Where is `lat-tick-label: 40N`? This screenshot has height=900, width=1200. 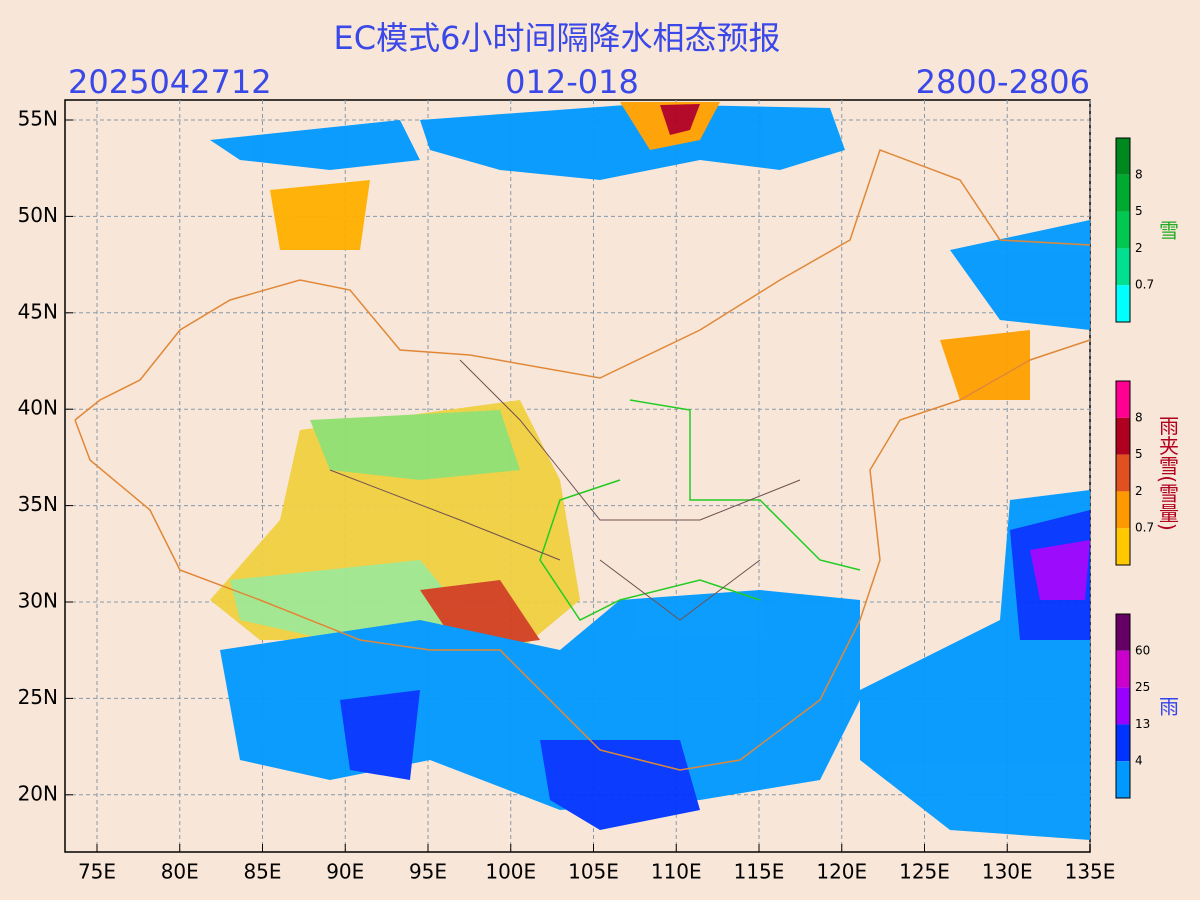 lat-tick-label: 40N is located at coordinates (38, 408).